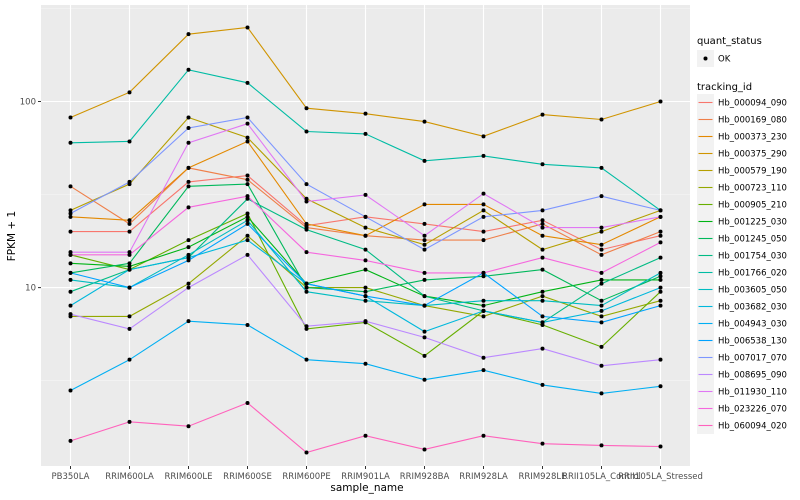  What do you see at coordinates (752, 291) in the screenshot?
I see `legend-label-hb-003605-050: Hb_003605_050` at bounding box center [752, 291].